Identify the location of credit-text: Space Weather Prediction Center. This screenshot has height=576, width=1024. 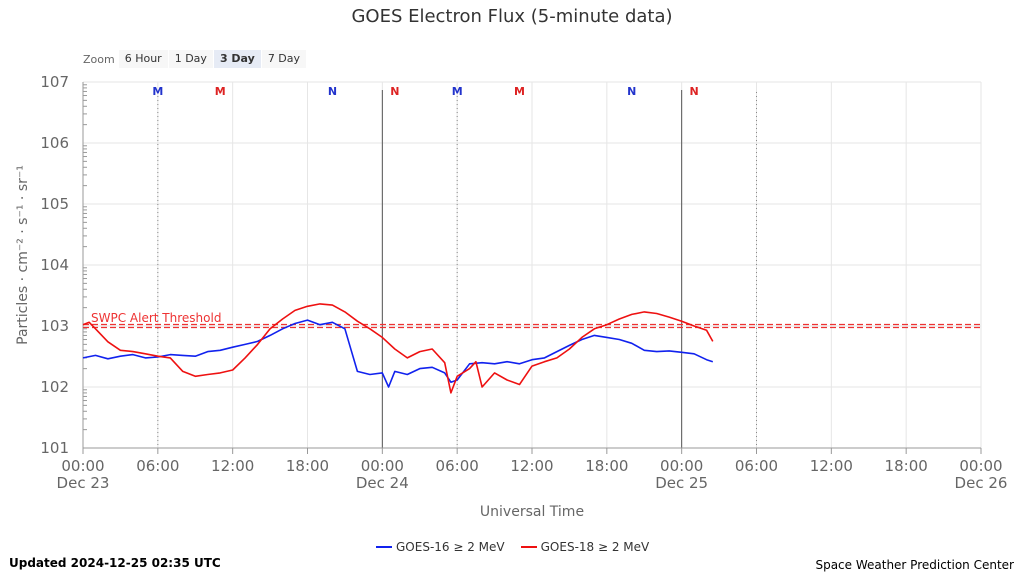
(914, 565).